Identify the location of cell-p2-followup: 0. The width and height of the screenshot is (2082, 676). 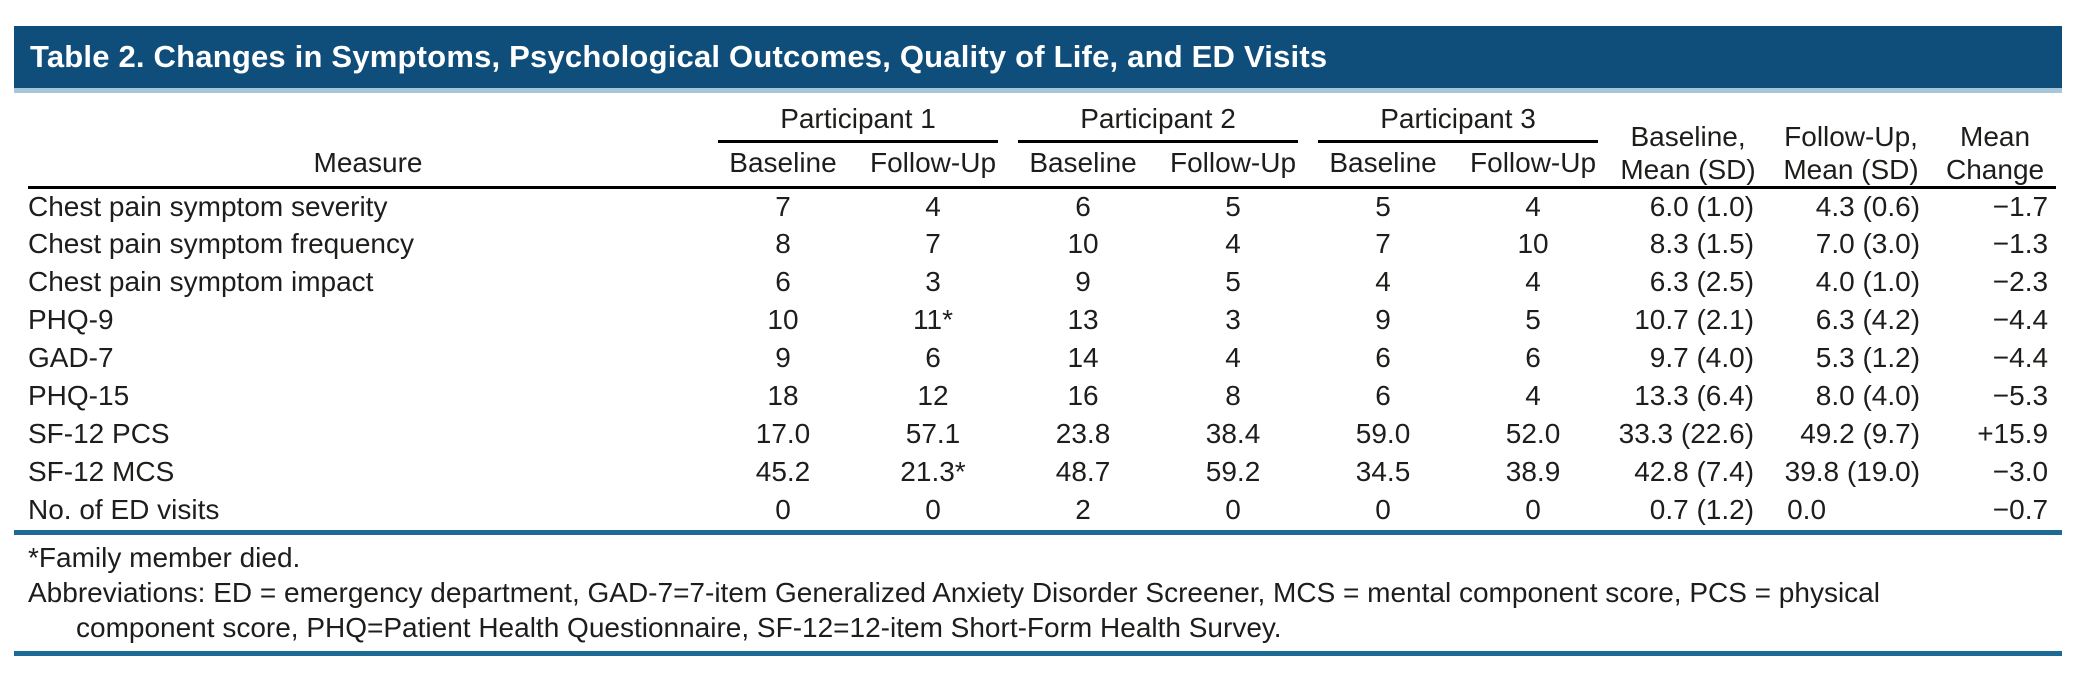
(1233, 509).